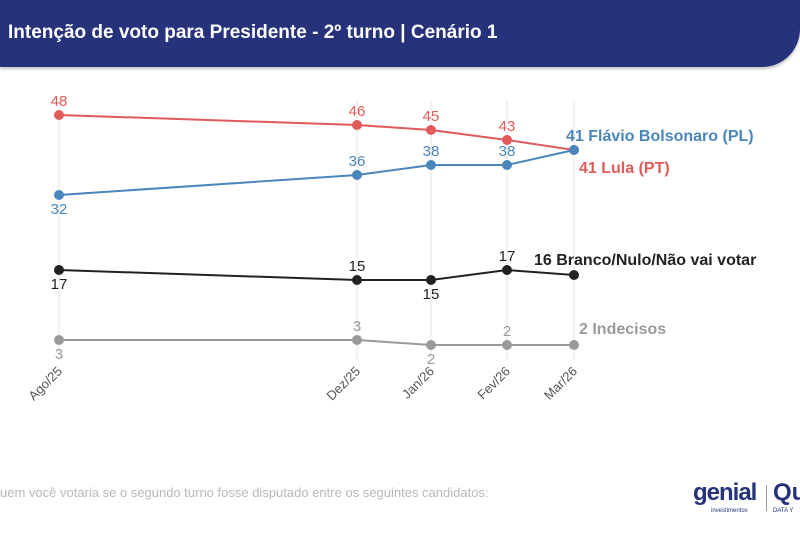  I want to click on genial-logo-sub: investimentos, so click(729, 511).